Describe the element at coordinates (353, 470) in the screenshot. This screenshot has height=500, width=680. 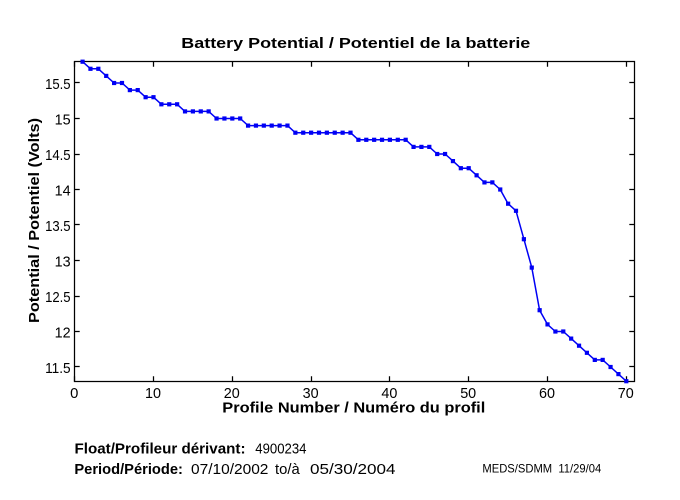
I see `svg-text: 05/30/2004` at that location.